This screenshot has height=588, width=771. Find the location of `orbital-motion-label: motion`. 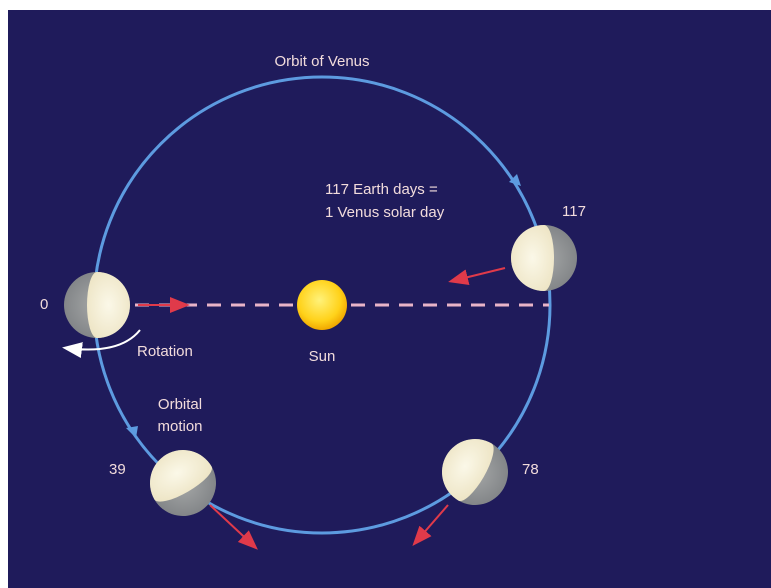

orbital-motion-label: motion is located at coordinates (179, 426).